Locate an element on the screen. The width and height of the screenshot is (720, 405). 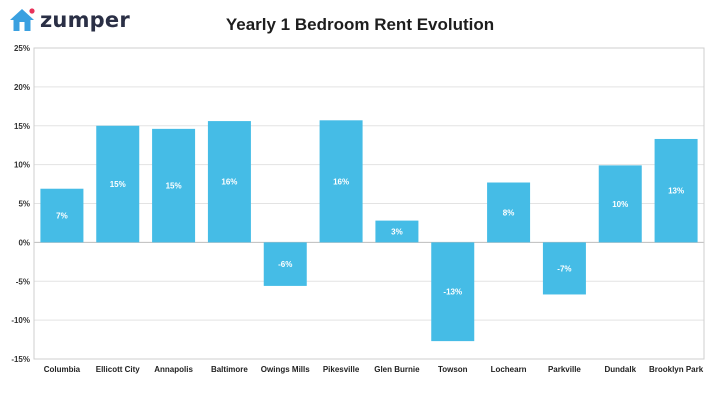
data-label: 8% is located at coordinates (509, 212).